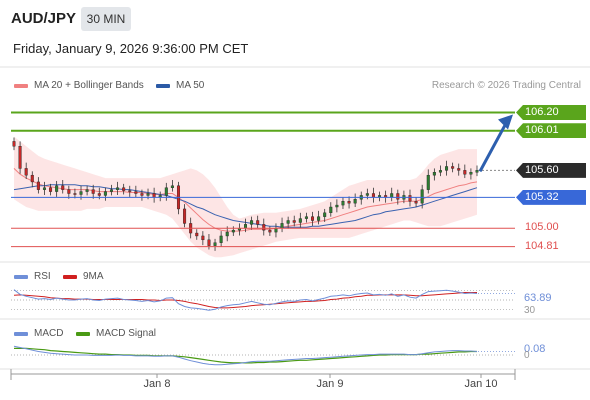 This screenshot has height=400, width=590. I want to click on legend-macd-signal-label: MACD Signal, so click(126, 333).